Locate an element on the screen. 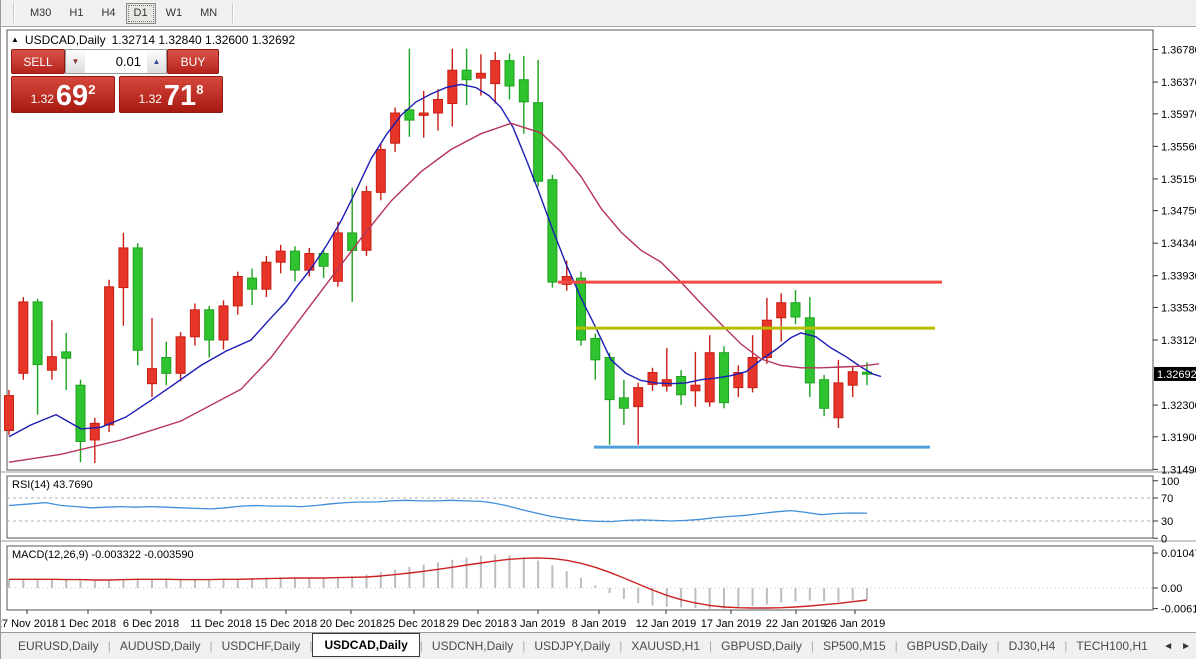 This screenshot has height=659, width=1196. current-price-badge-label: 1.32692 is located at coordinates (1176, 375).